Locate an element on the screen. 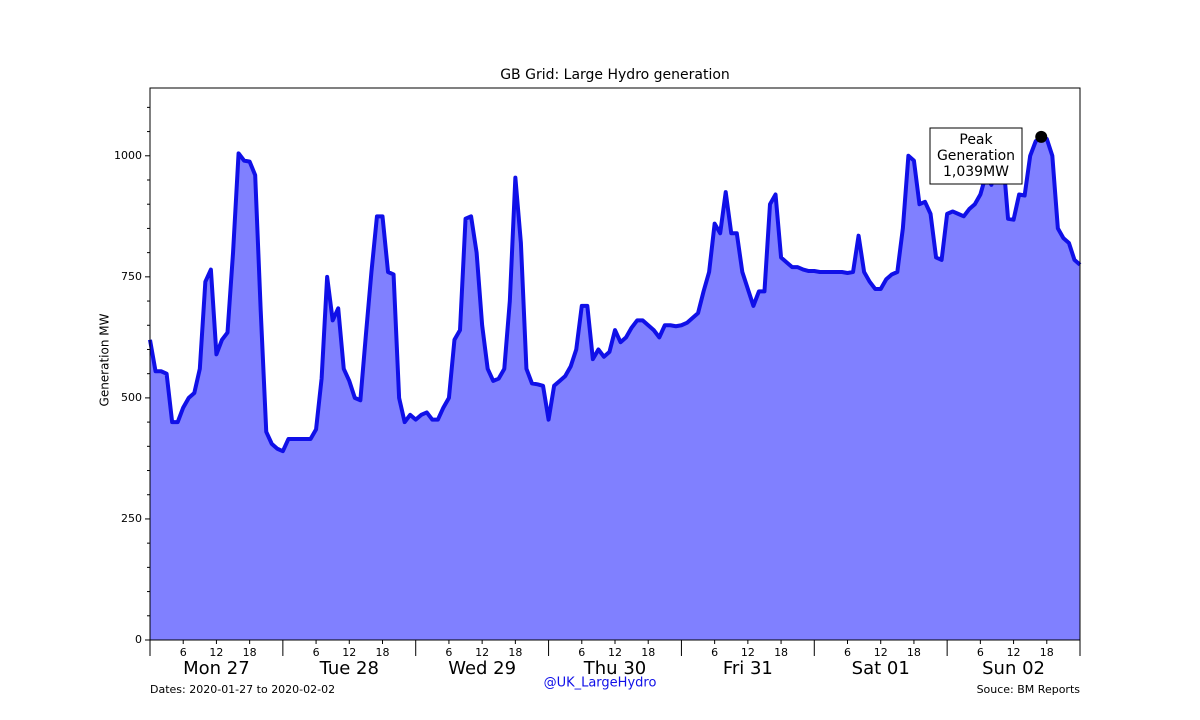 This screenshot has height=720, width=1200. day-label: Fri 31 is located at coordinates (748, 668).